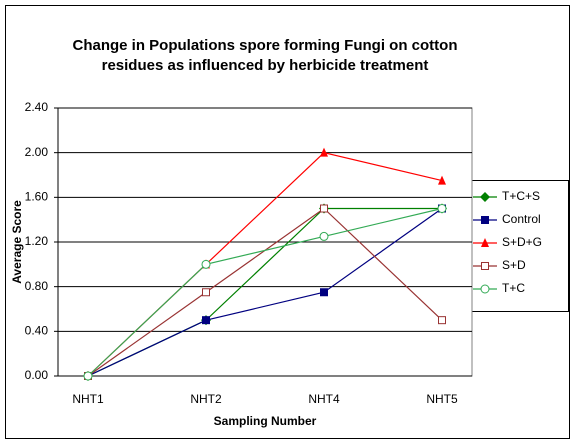  I want to click on legend-label: T+C, so click(513, 288).